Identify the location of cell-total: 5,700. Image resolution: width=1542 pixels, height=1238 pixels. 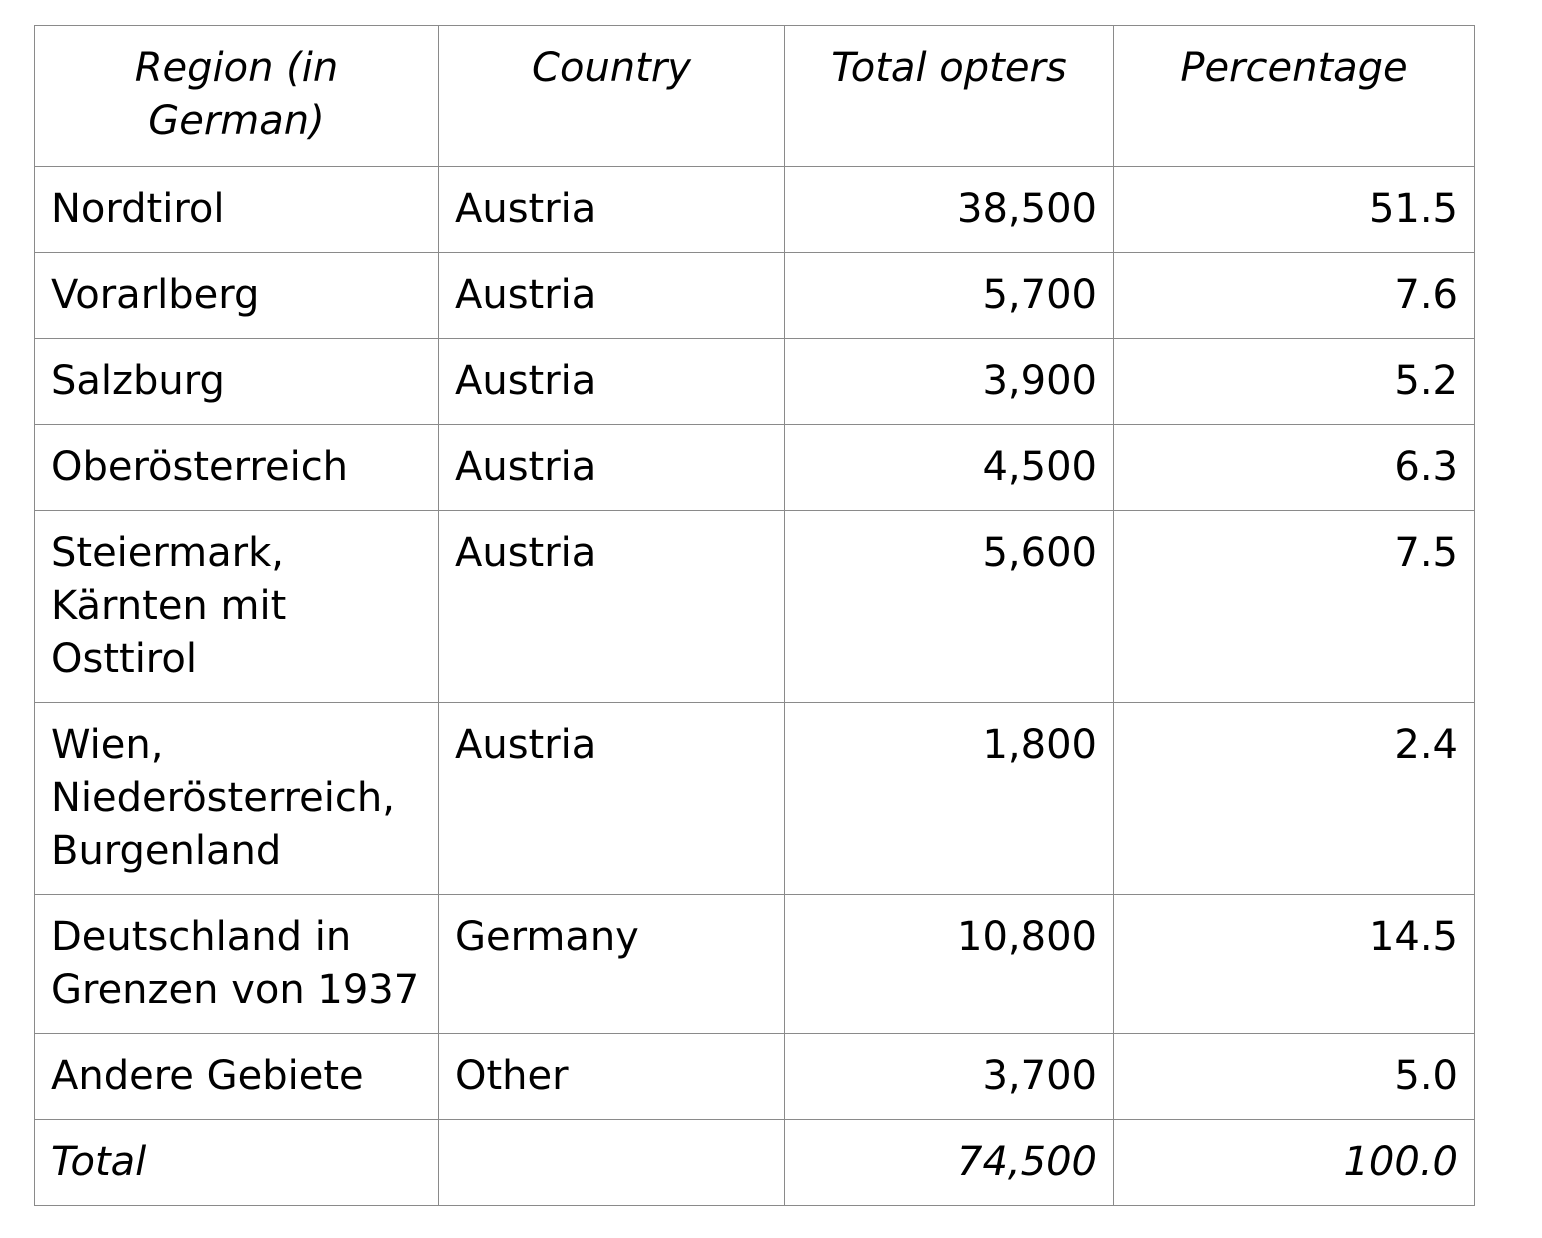
(949, 295).